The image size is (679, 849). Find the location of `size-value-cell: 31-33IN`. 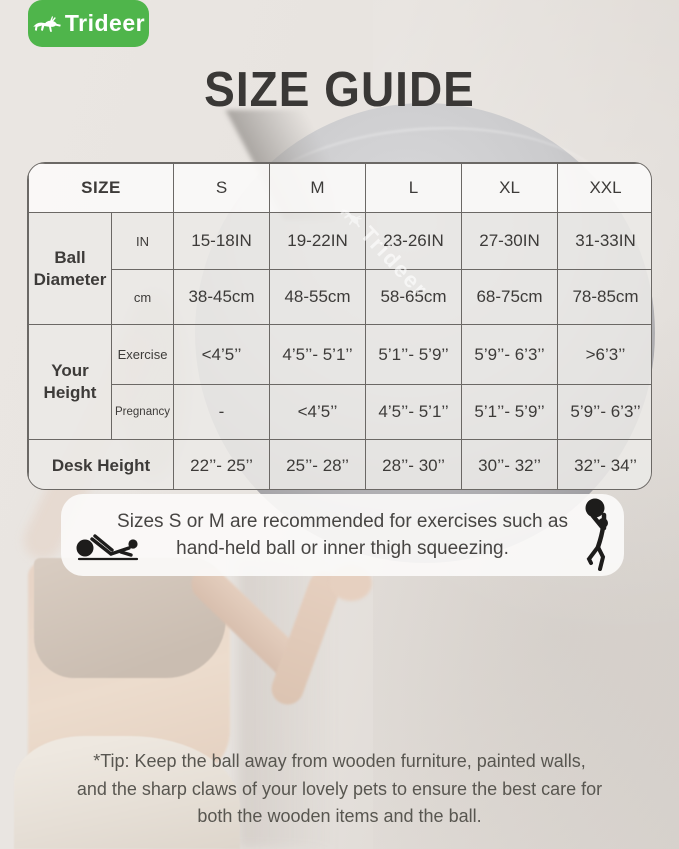

size-value-cell: 31-33IN is located at coordinates (604, 241).